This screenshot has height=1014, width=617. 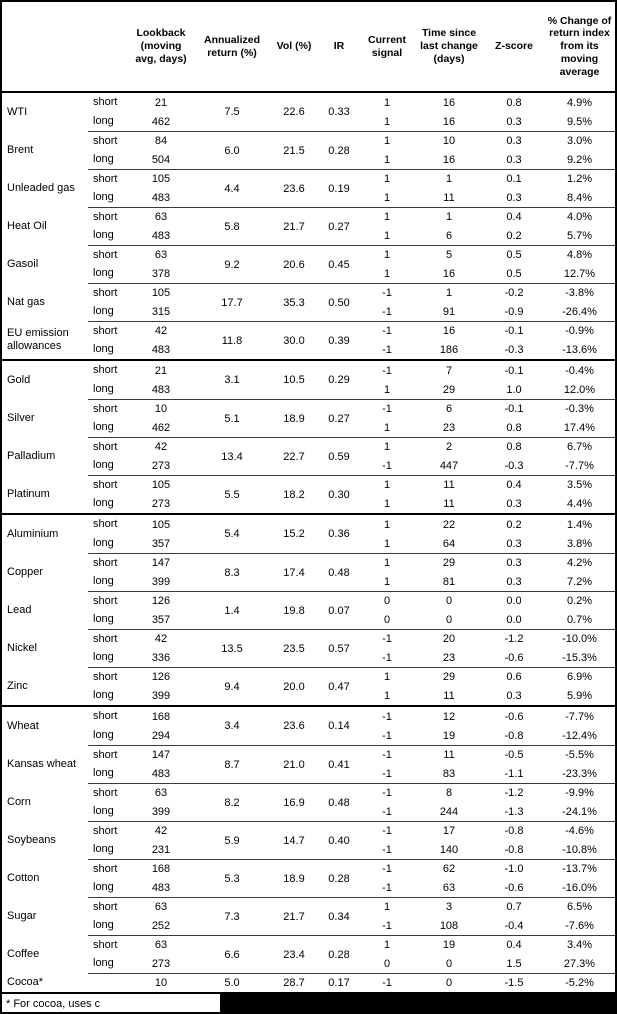 What do you see at coordinates (579, 349) in the screenshot?
I see `pct-change-value: -13.6%` at bounding box center [579, 349].